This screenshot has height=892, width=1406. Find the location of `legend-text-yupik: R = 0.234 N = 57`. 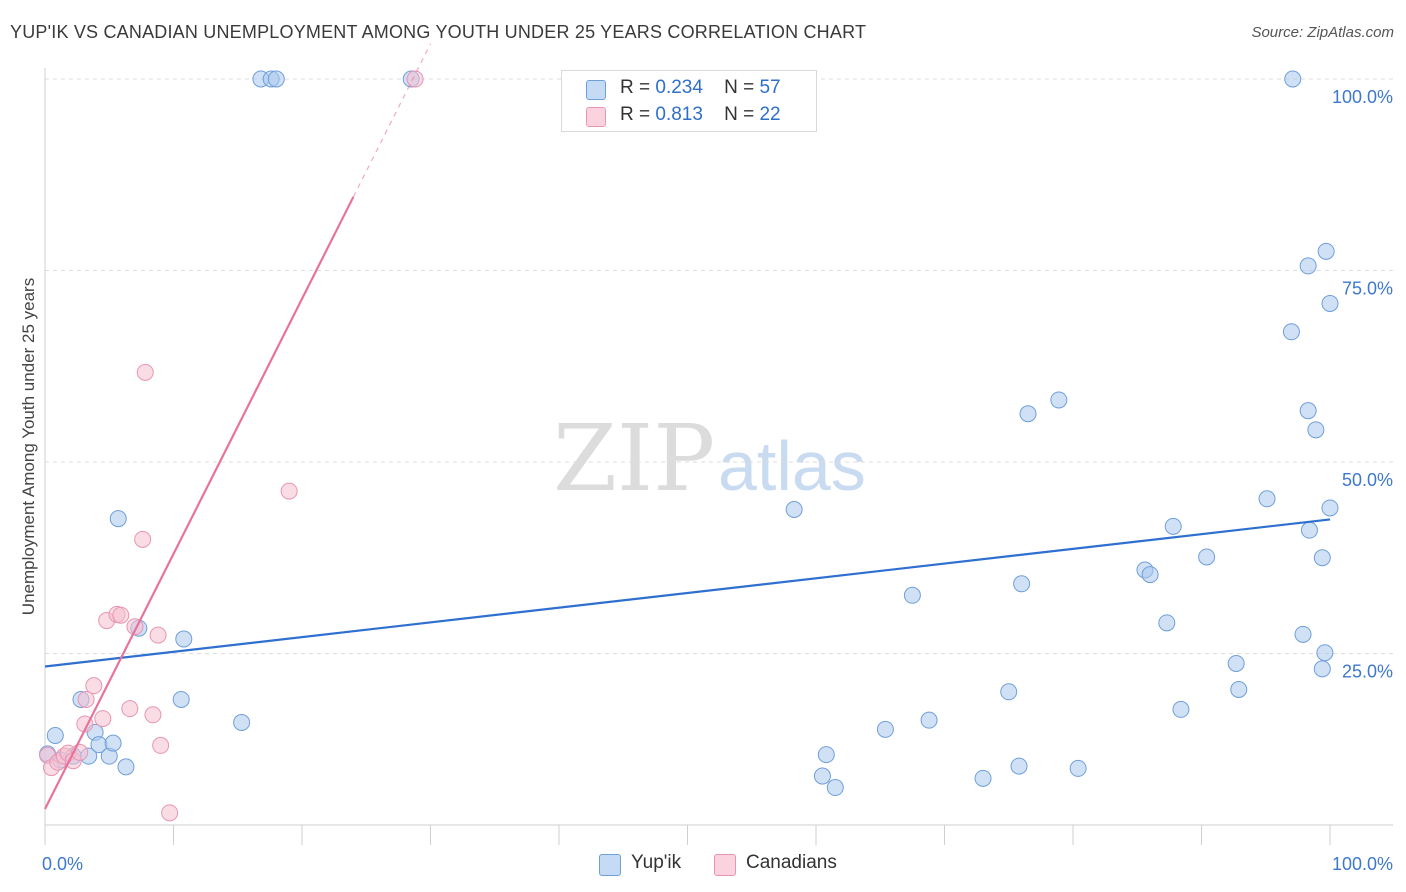

legend-text-yupik: R = 0.234 N = 57 is located at coordinates (700, 87).